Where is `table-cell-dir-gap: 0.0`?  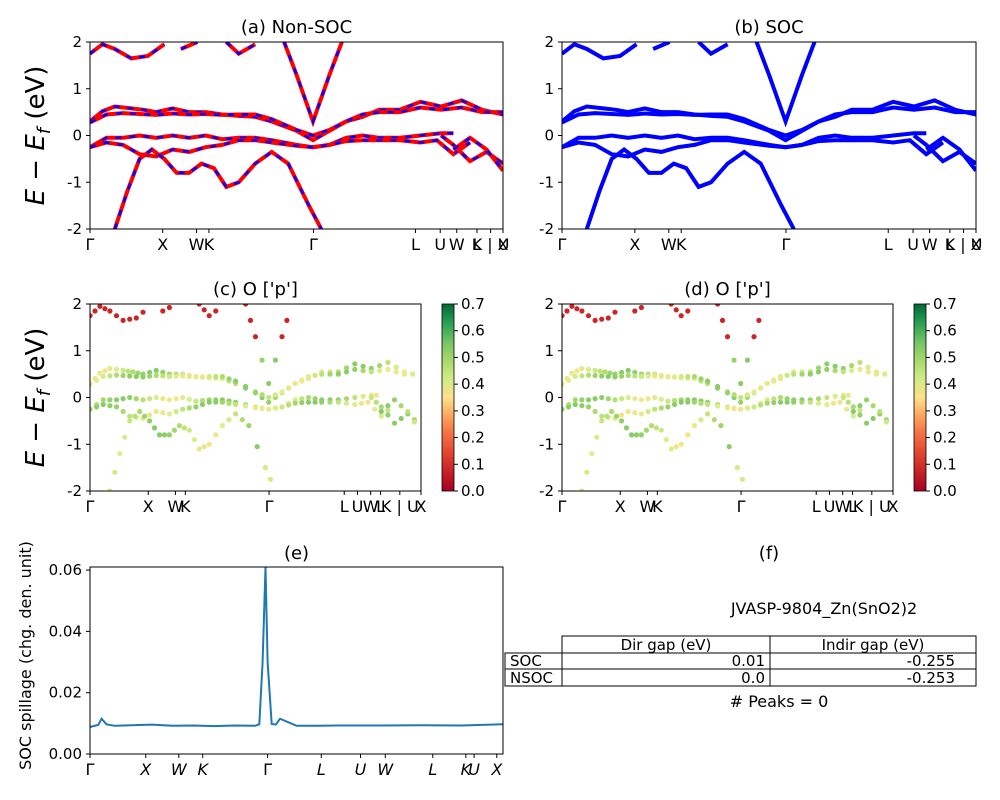
table-cell-dir-gap: 0.0 is located at coordinates (753, 678).